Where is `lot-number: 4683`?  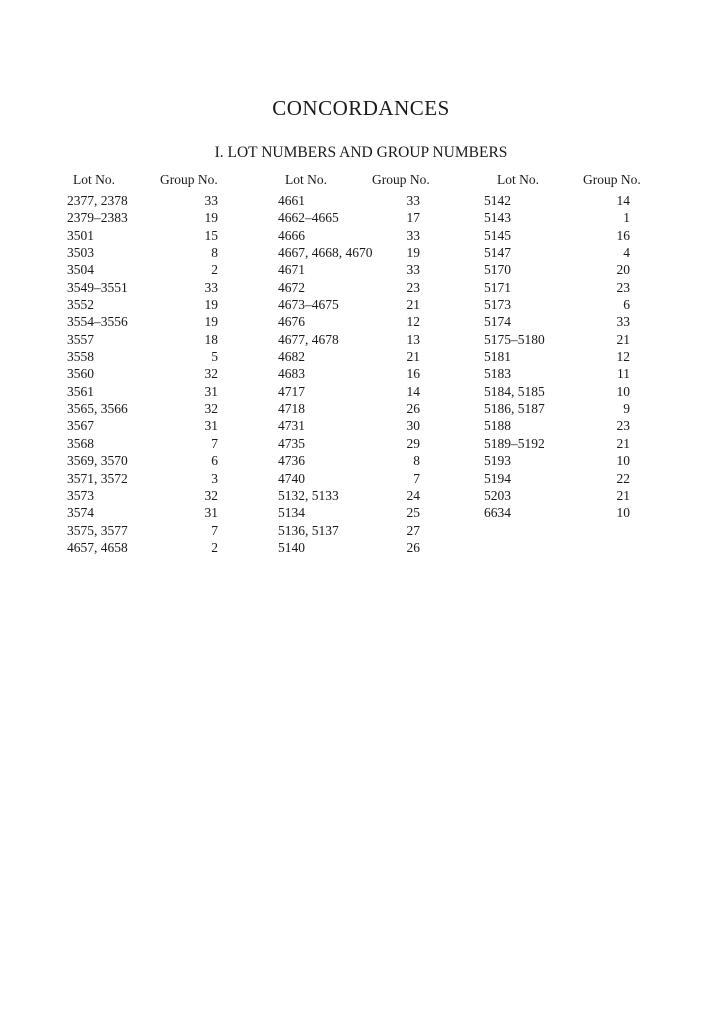 lot-number: 4683 is located at coordinates (291, 374).